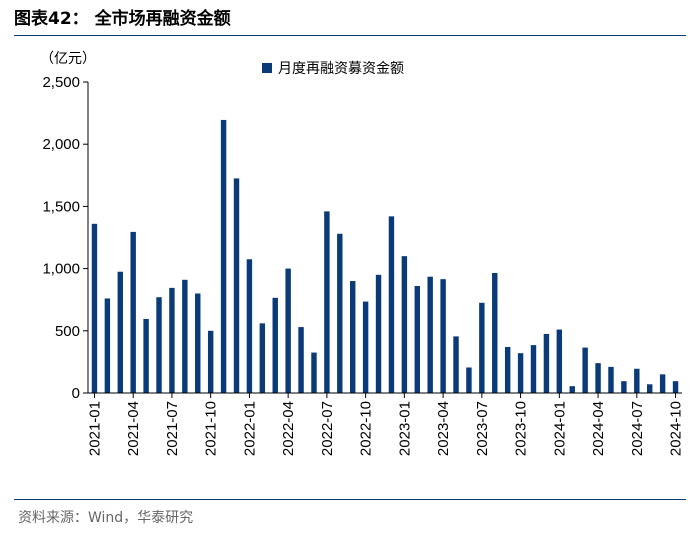  Describe the element at coordinates (133, 428) in the screenshot. I see `x-tick-label: 2021-04` at that location.